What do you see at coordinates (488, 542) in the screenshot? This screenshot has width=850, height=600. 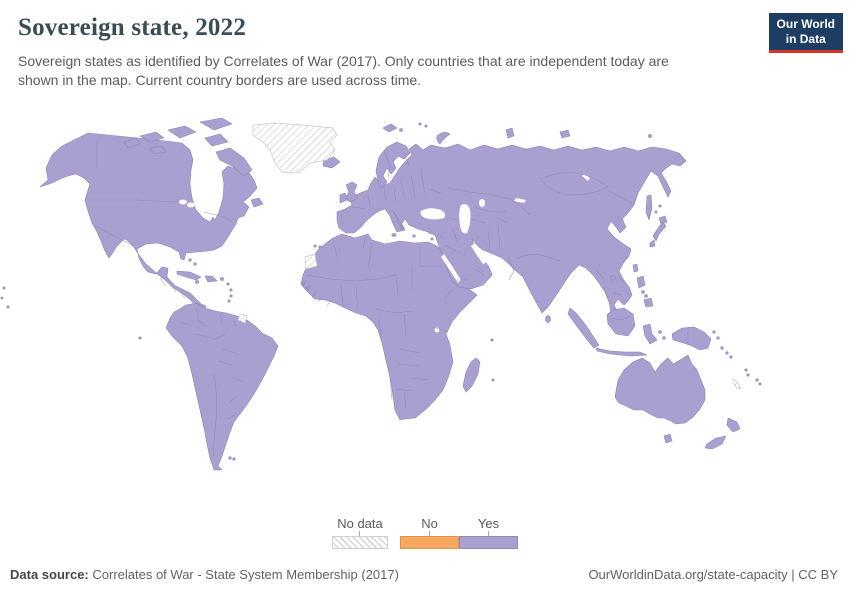 I see `legend-swatch-yes` at bounding box center [488, 542].